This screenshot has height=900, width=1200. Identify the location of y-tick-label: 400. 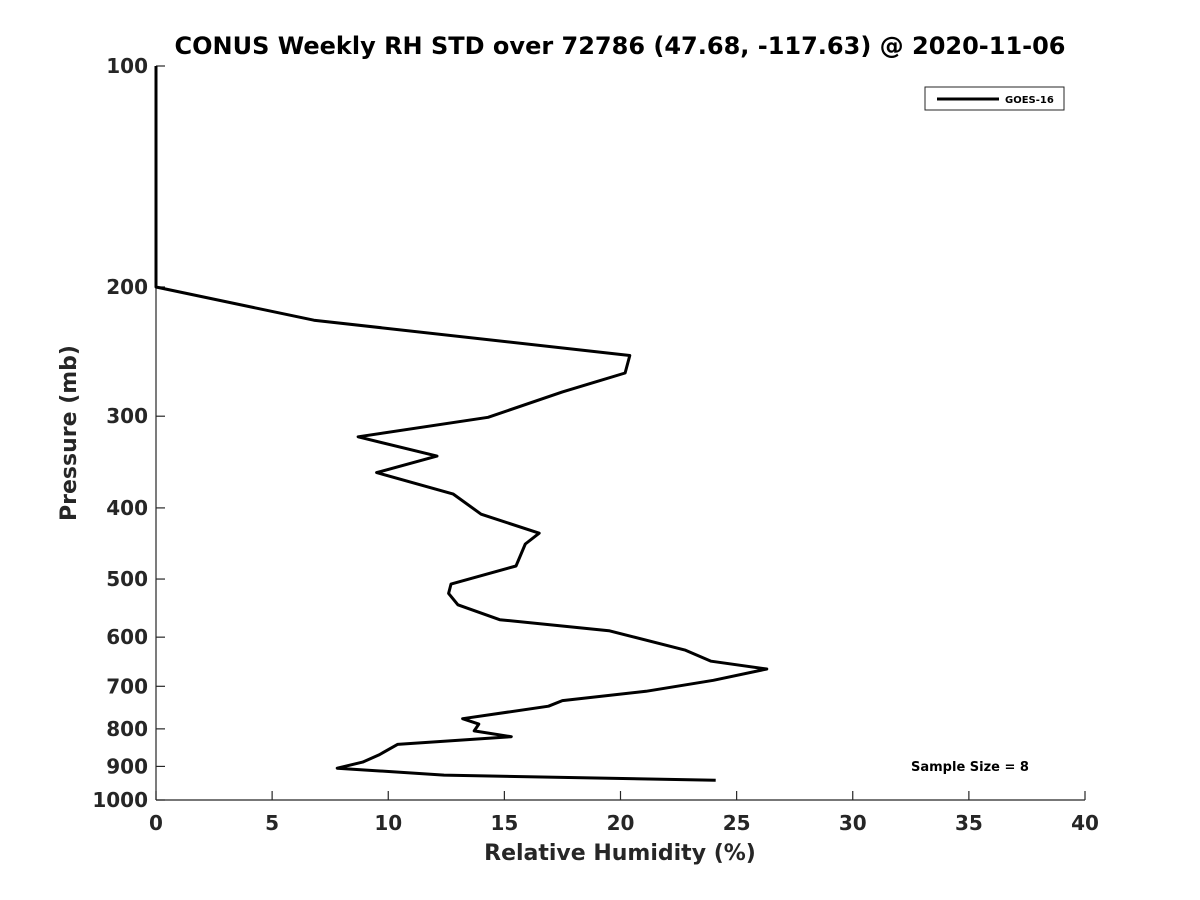
(127, 508).